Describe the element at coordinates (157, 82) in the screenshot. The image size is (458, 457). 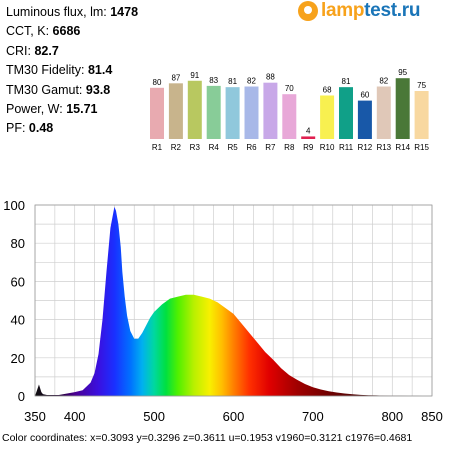
I see `cri-value-label: 80` at that location.